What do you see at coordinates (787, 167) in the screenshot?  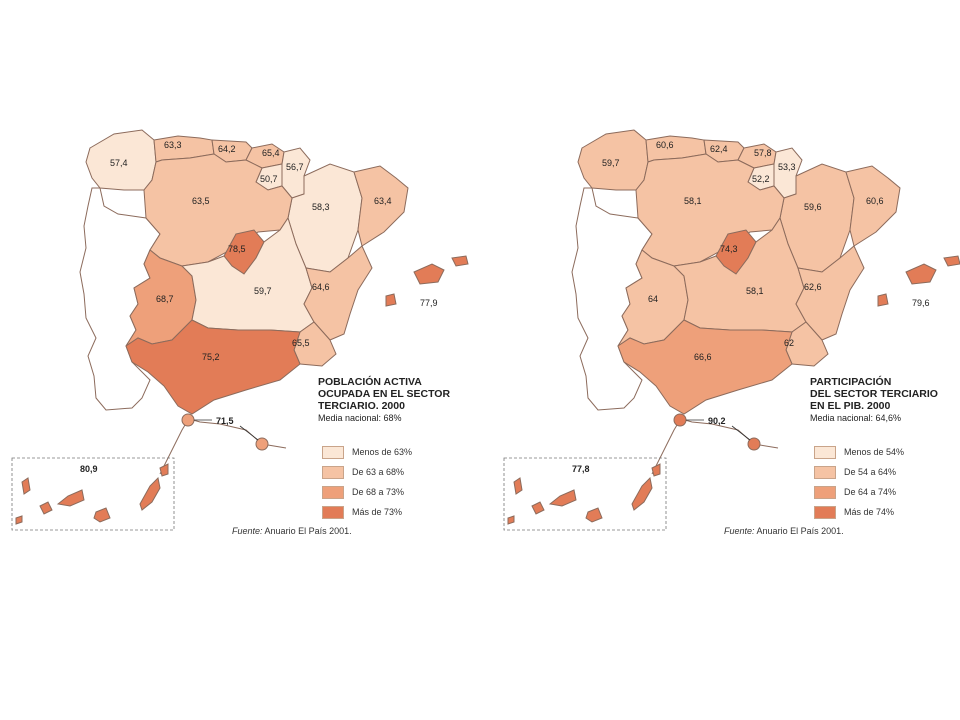 I see `label-navarra: 53,3` at bounding box center [787, 167].